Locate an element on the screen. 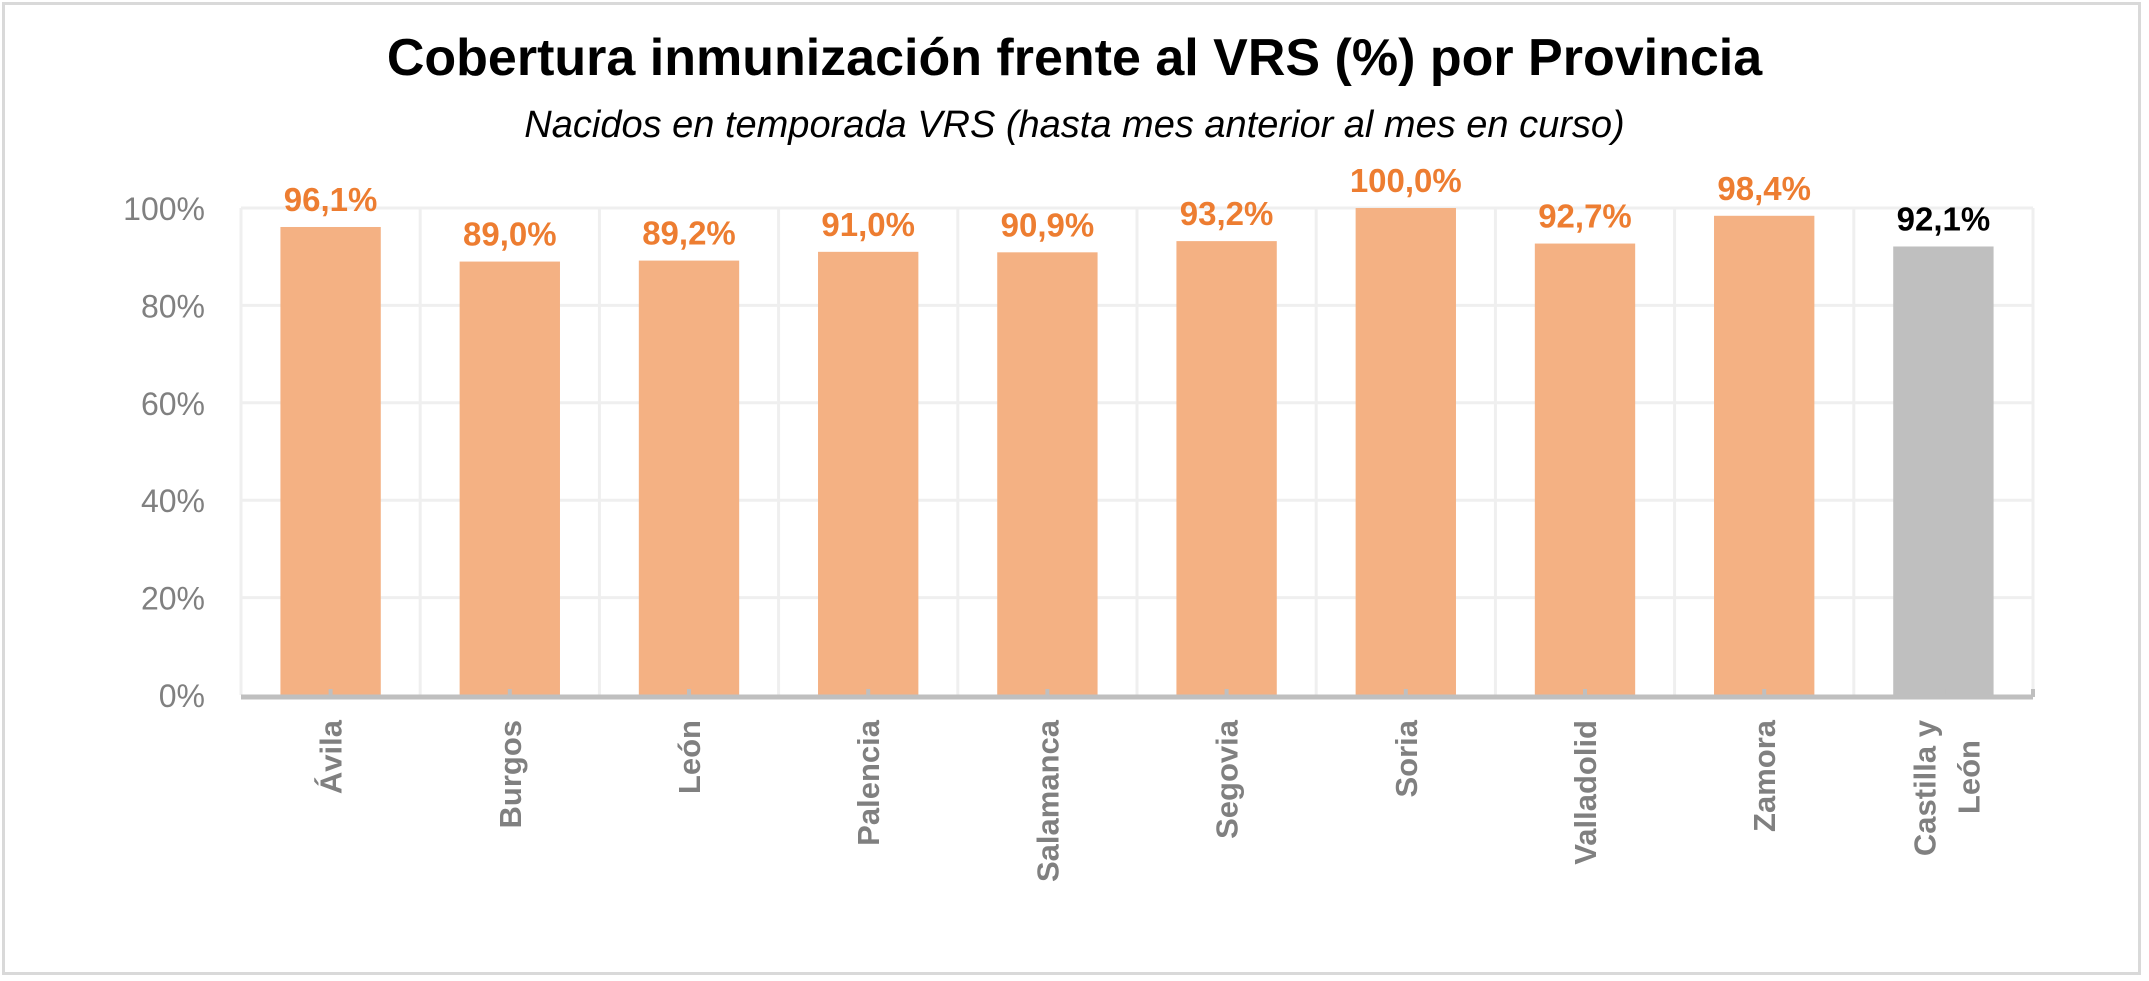 The width and height of the screenshot is (2149, 981). y-tick-label: 40% is located at coordinates (173, 501).